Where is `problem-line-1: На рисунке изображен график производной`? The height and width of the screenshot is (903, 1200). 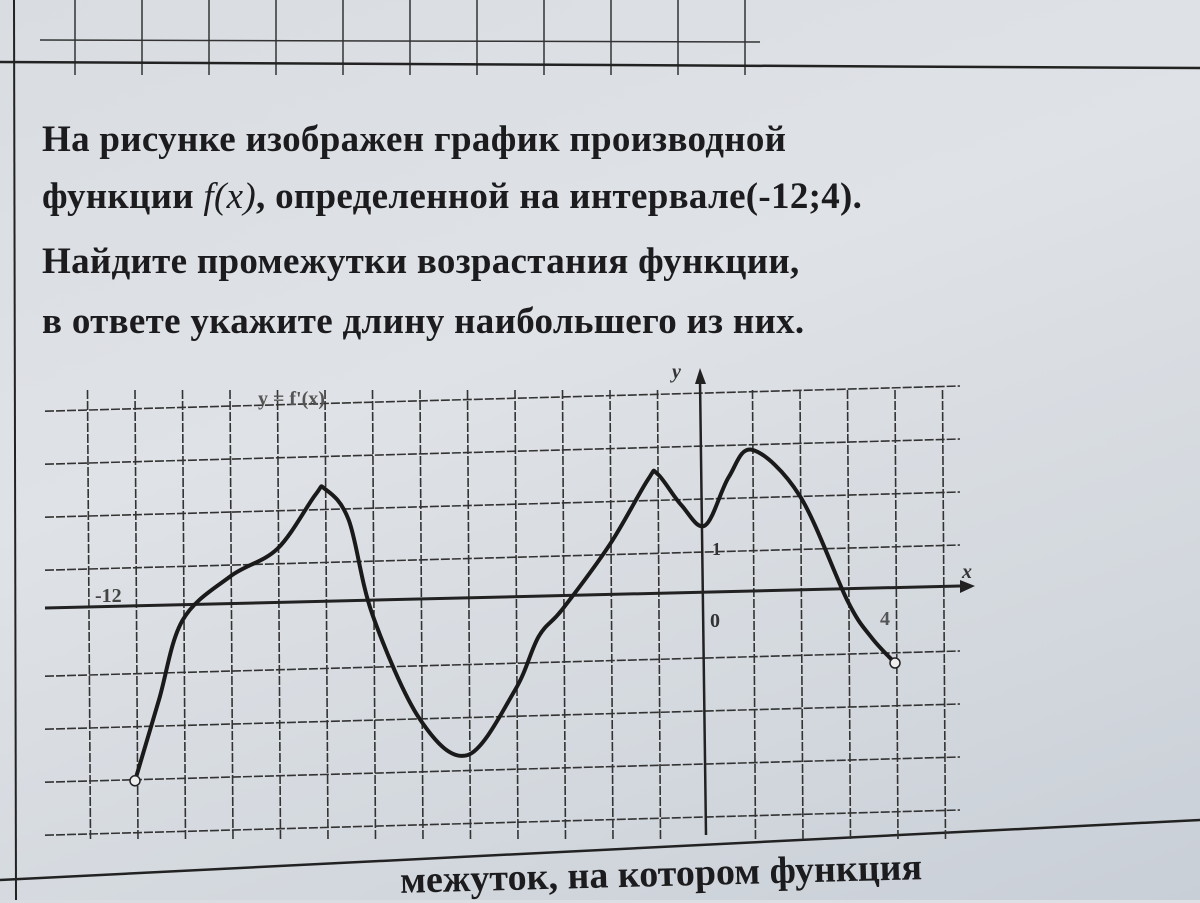
problem-line-1: На рисунке изображен график производной is located at coordinates (414, 139).